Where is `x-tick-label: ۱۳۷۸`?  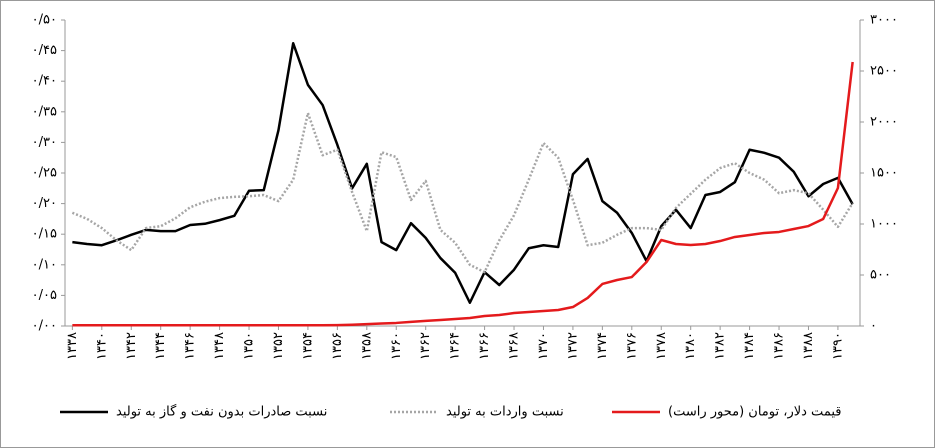
x-tick-label: ۱۳۷۸ is located at coordinates (661, 346).